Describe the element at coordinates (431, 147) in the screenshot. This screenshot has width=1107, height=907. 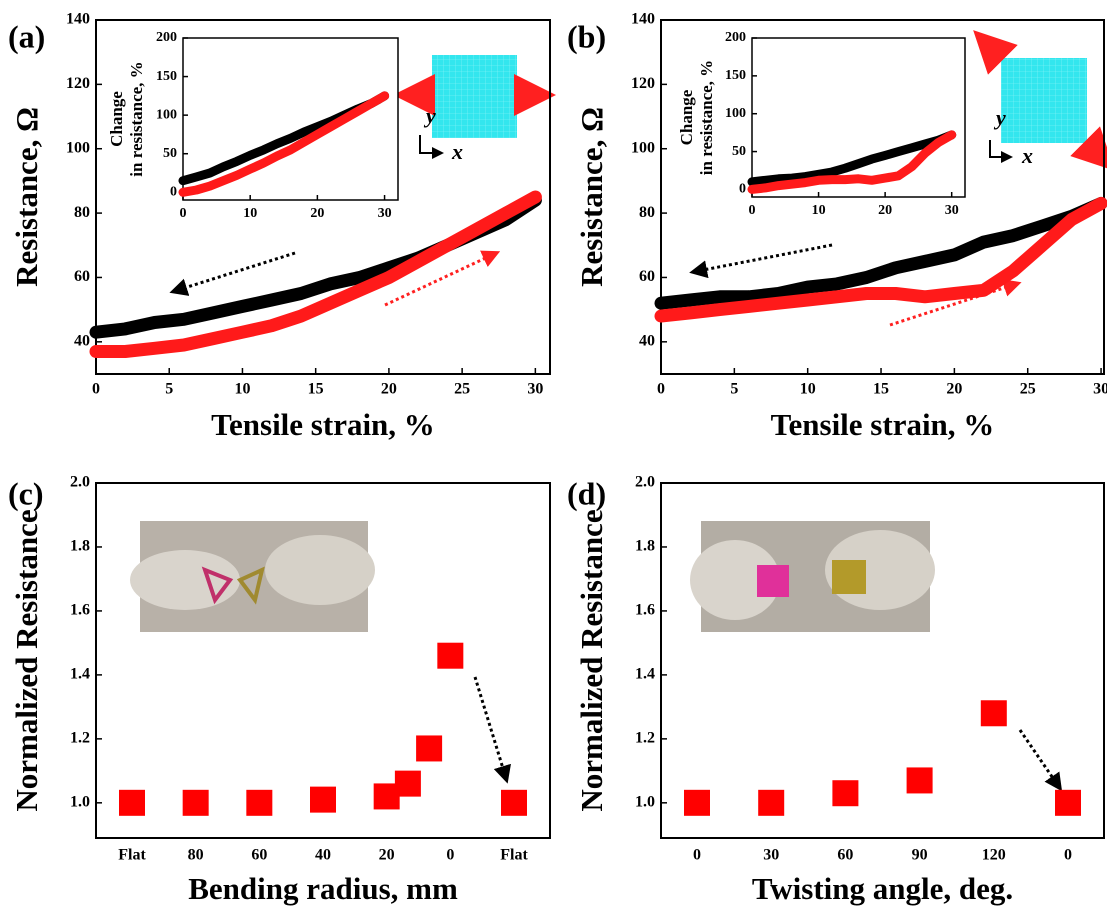
I see `axes-icon` at that location.